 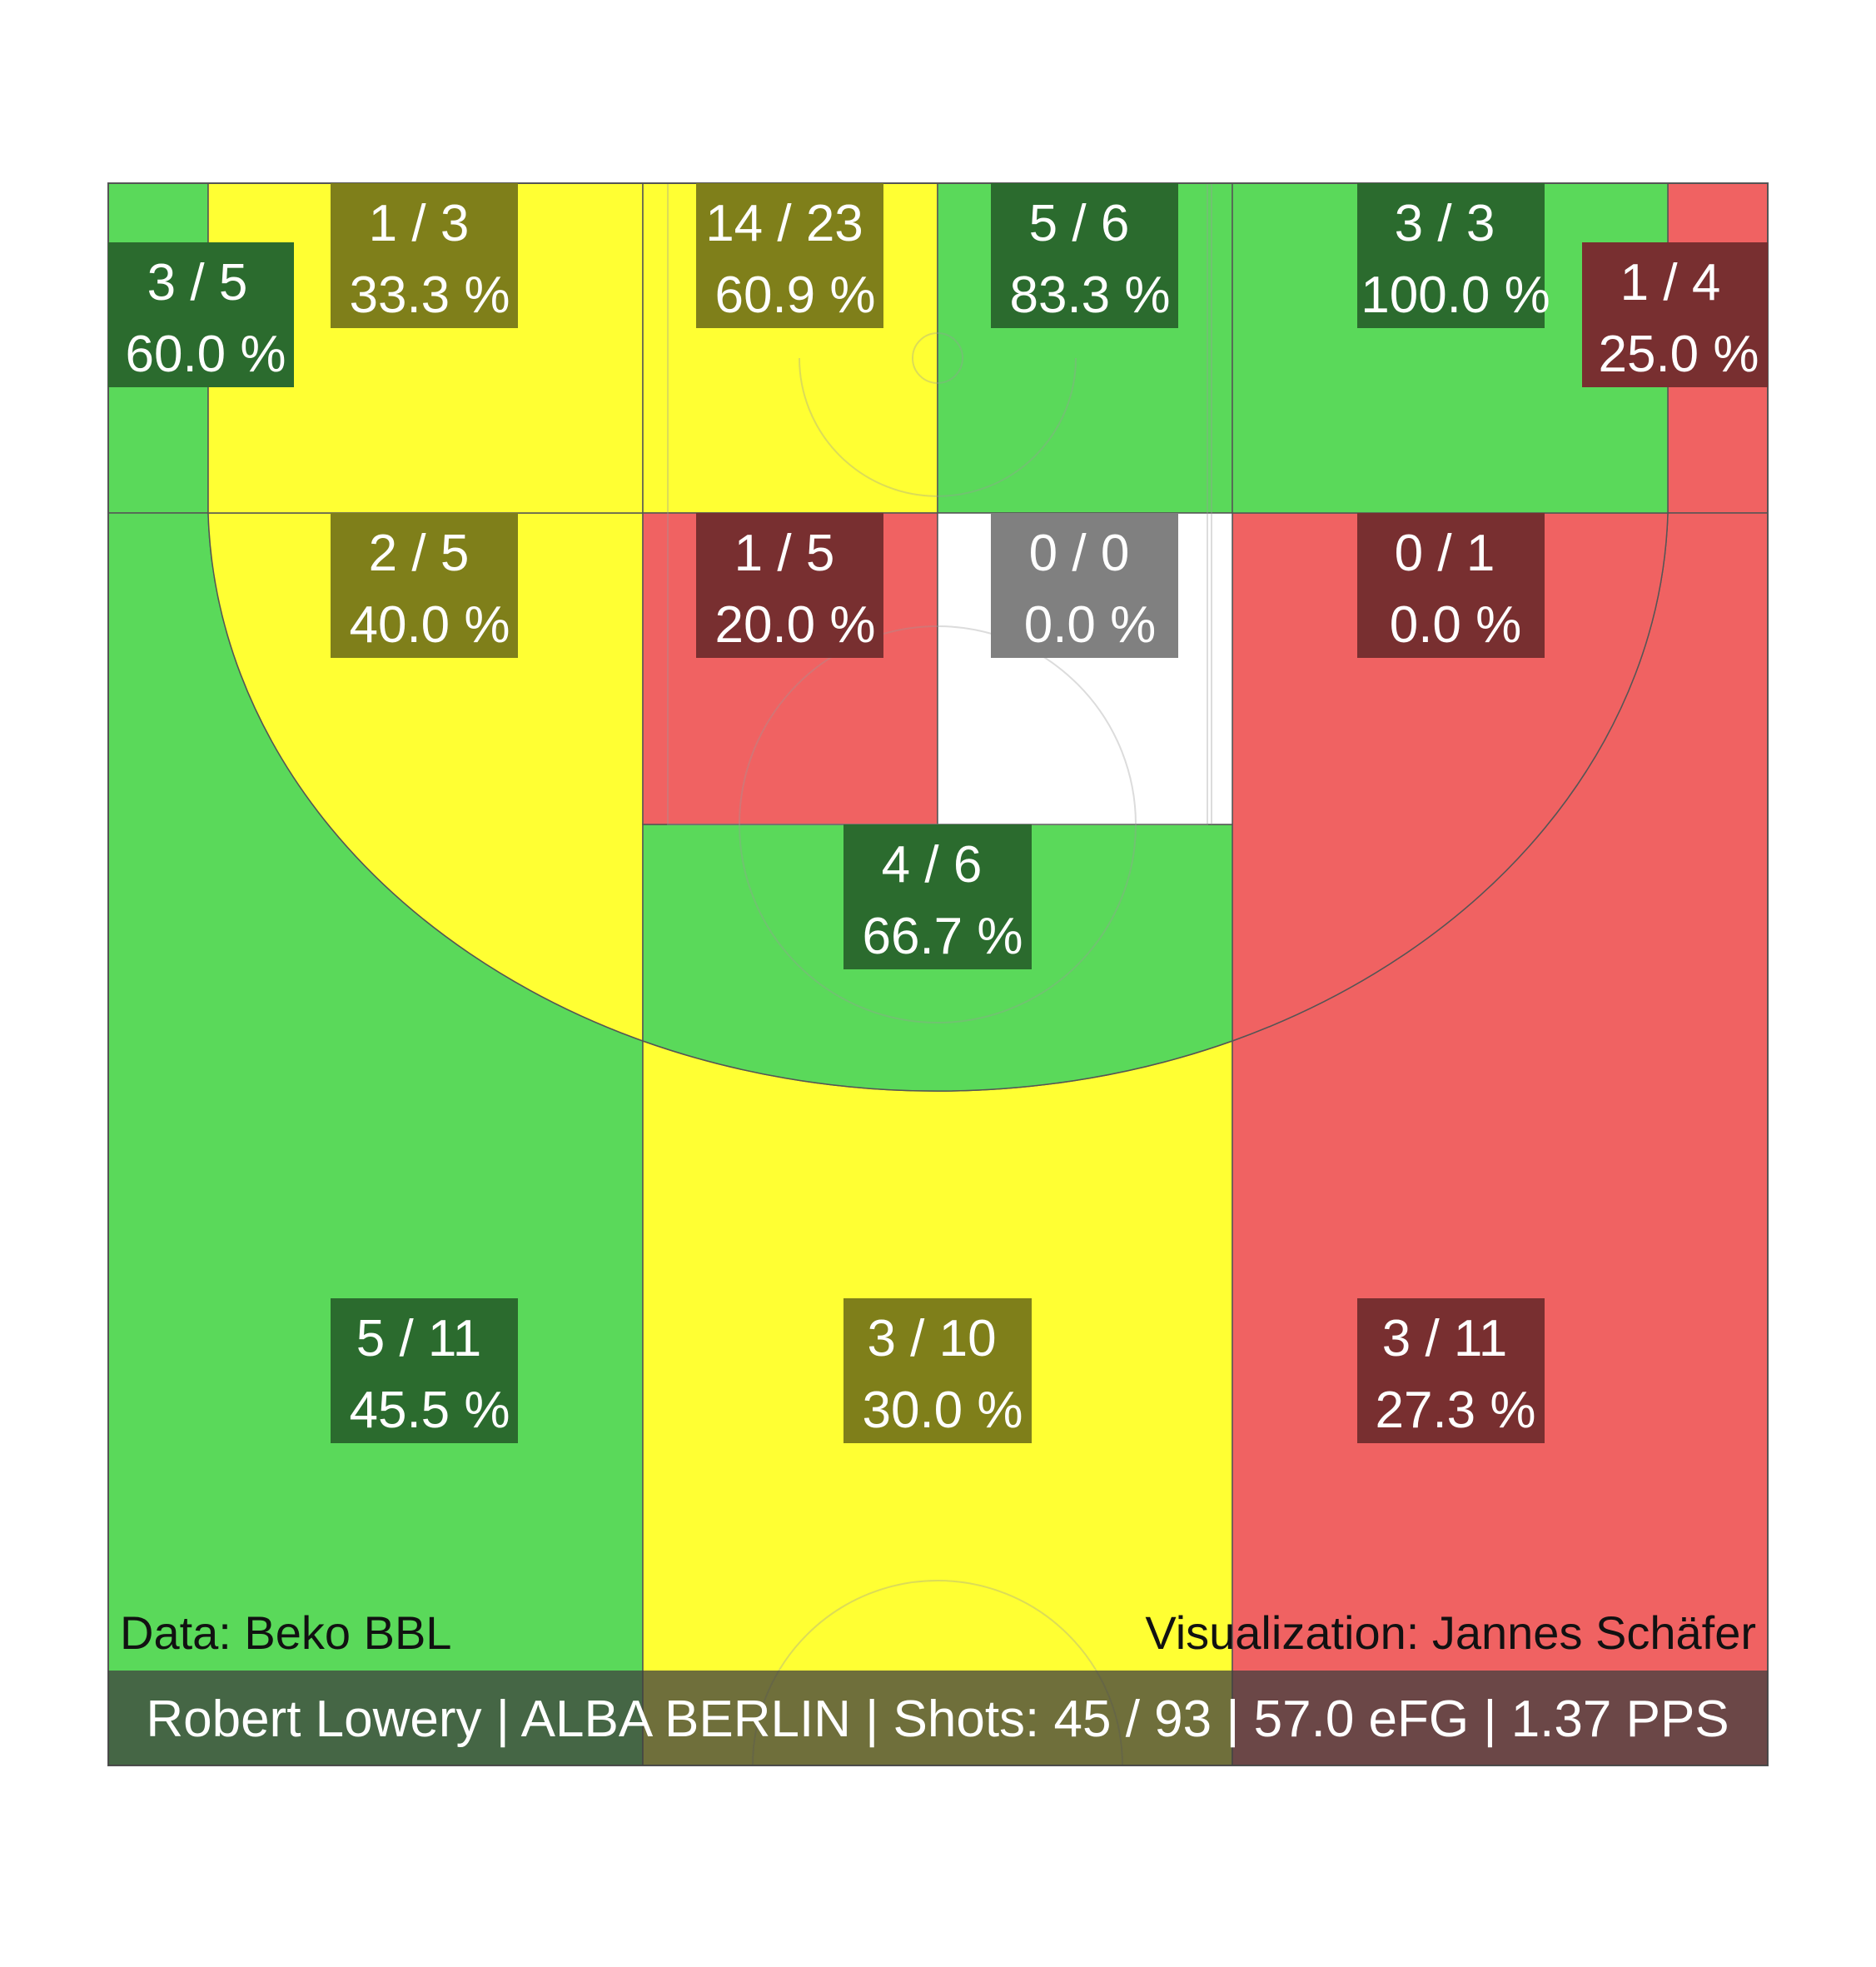 I want to click on zone-fill-left-midrange, so click(x=425, y=777).